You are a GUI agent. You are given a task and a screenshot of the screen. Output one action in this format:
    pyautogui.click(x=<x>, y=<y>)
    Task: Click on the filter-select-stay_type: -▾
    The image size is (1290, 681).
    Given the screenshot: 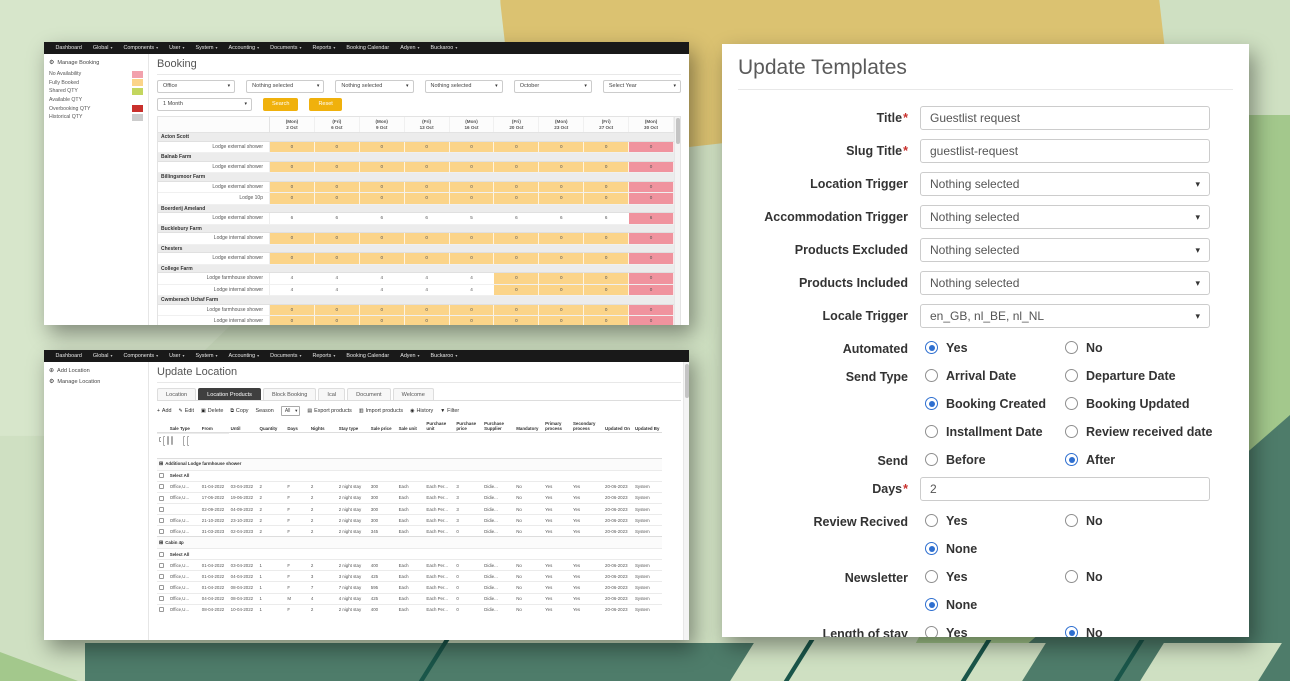 What is the action you would take?
    pyautogui.click(x=188, y=441)
    